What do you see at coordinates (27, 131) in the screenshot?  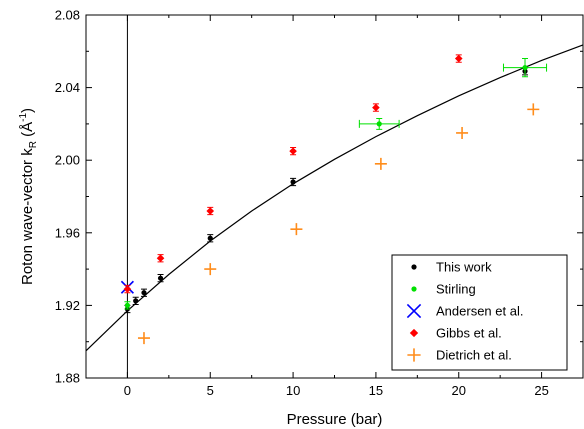 I see `y-axis-title-unit: (Å` at bounding box center [27, 131].